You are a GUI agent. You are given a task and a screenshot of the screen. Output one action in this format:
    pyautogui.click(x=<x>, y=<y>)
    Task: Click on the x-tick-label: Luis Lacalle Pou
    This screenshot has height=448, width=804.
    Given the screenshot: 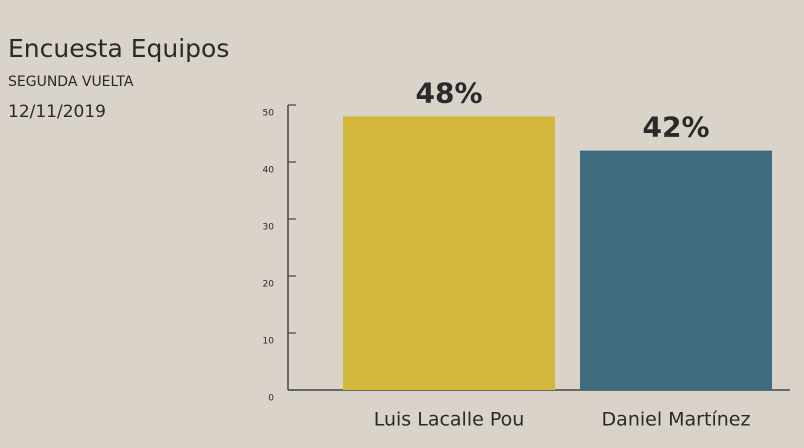 What is the action you would take?
    pyautogui.click(x=449, y=420)
    